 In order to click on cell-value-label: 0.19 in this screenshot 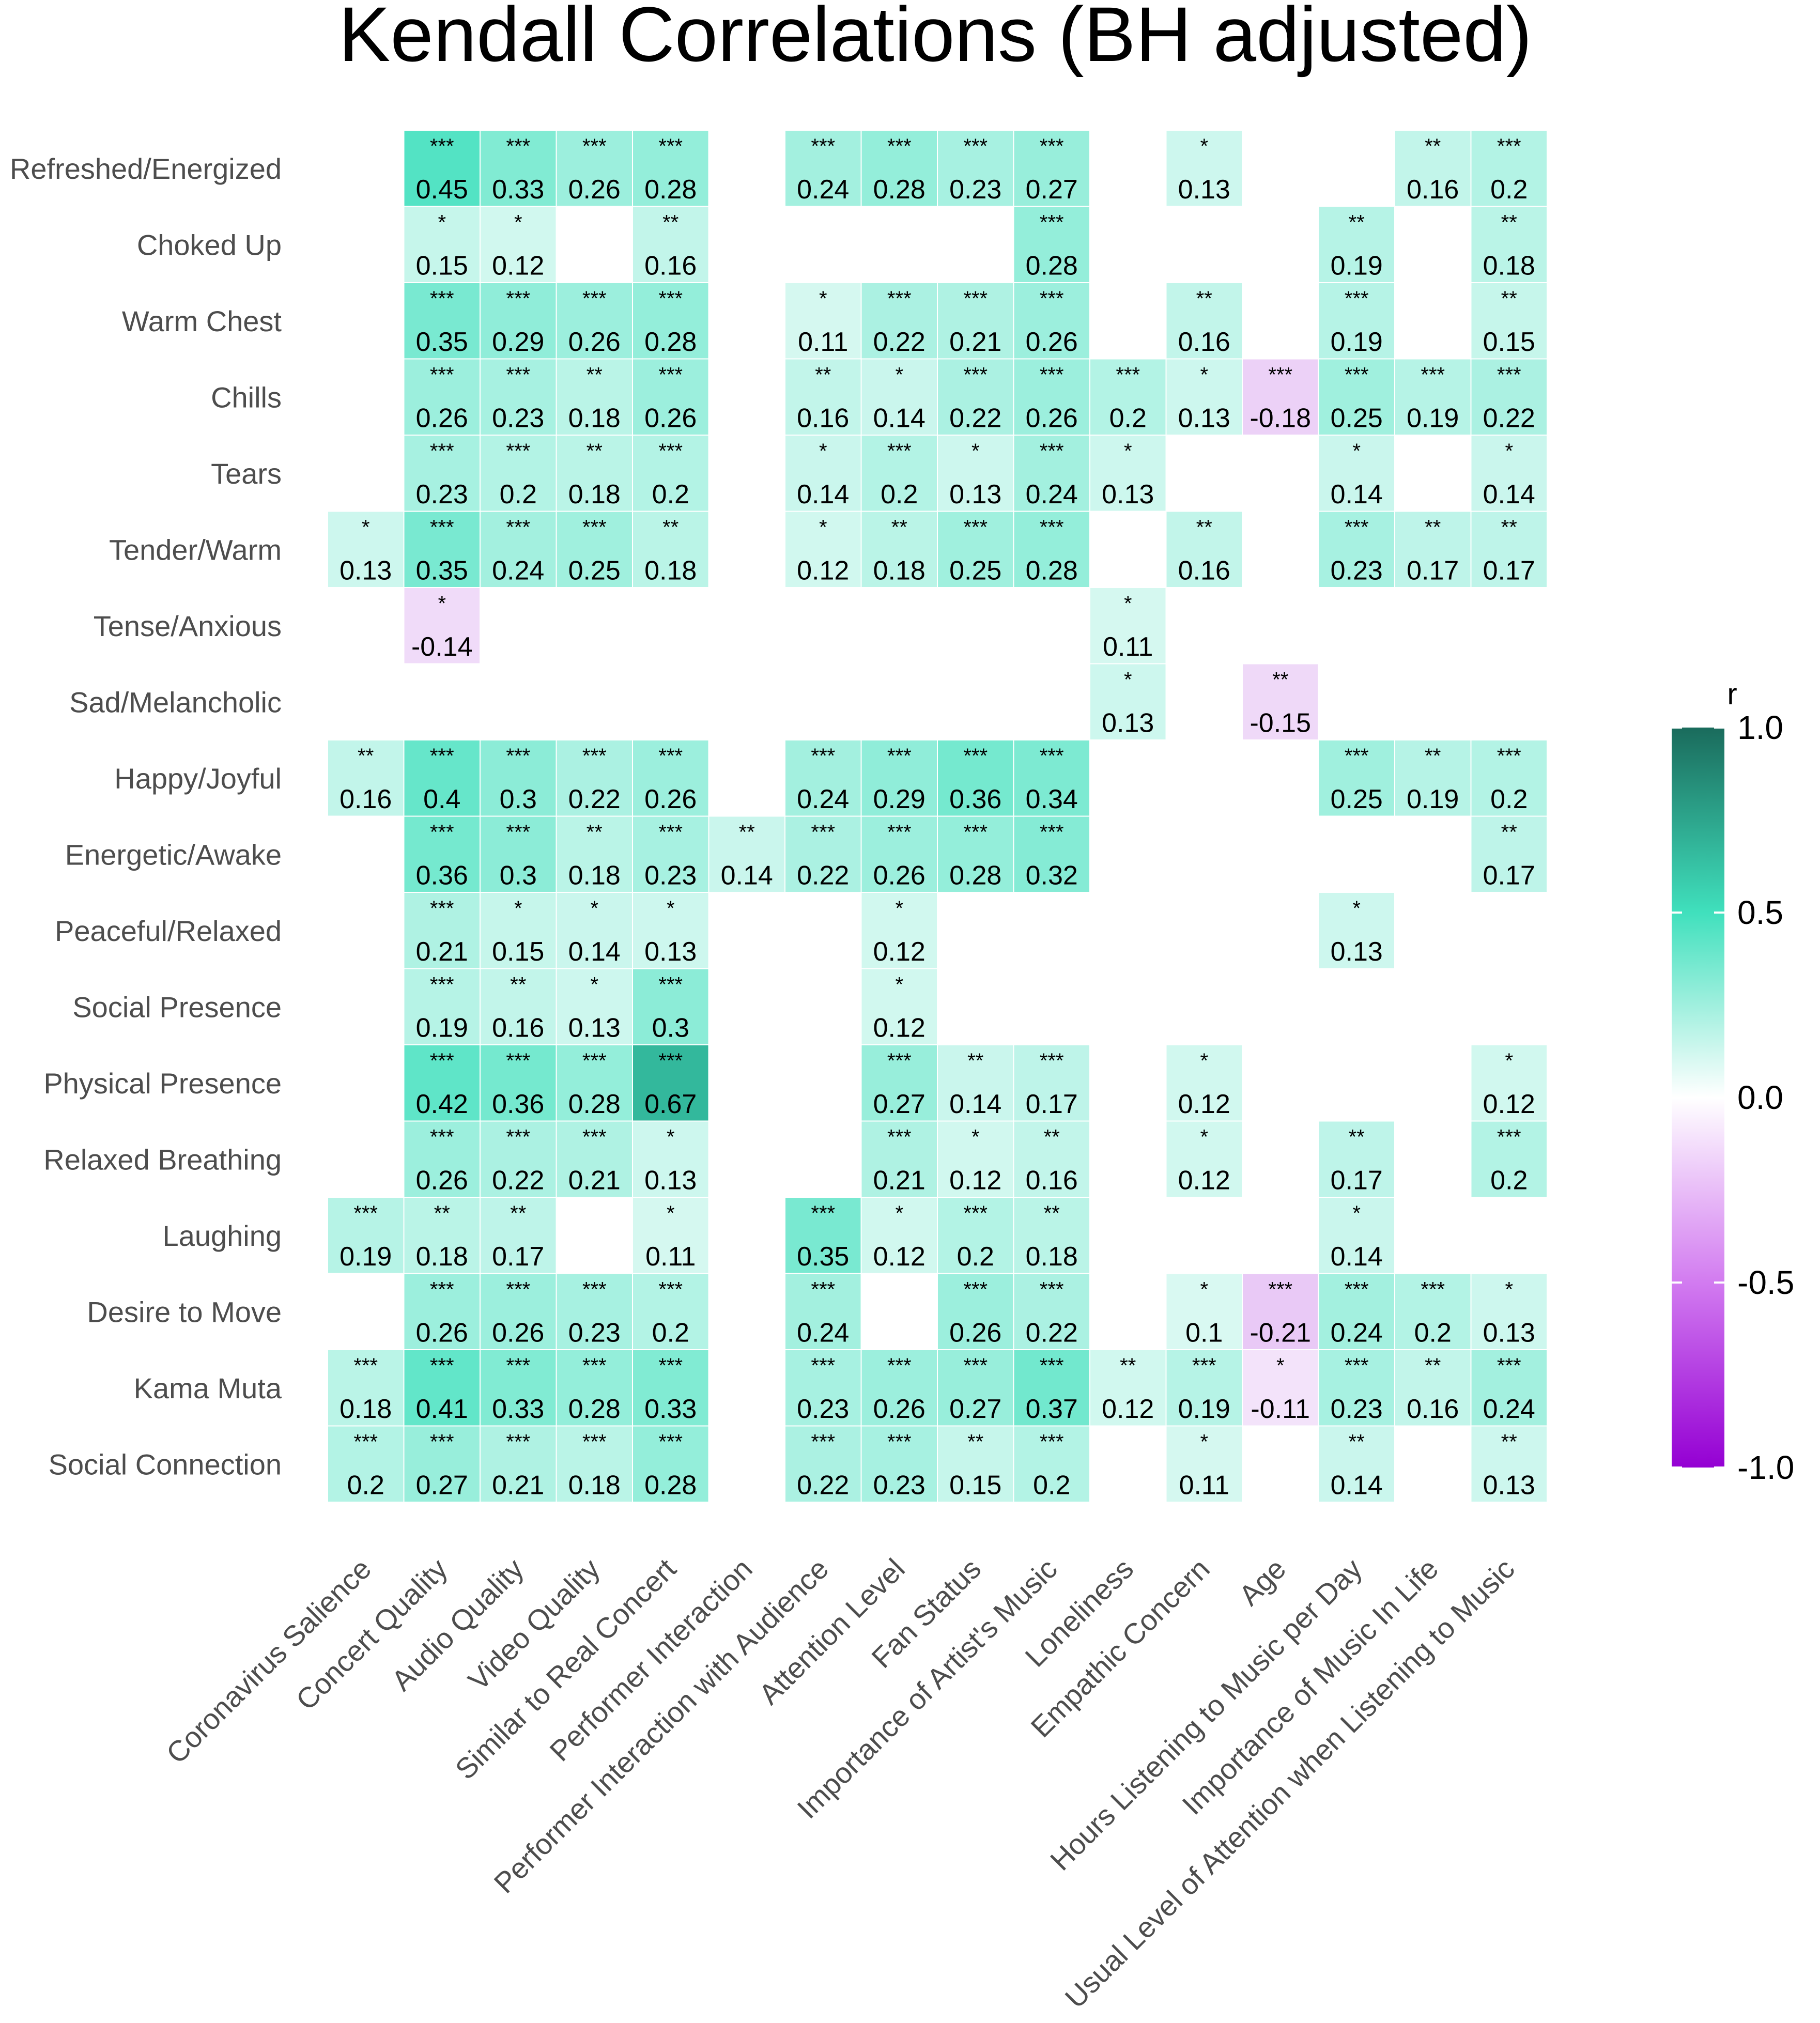, I will do `click(1357, 342)`.